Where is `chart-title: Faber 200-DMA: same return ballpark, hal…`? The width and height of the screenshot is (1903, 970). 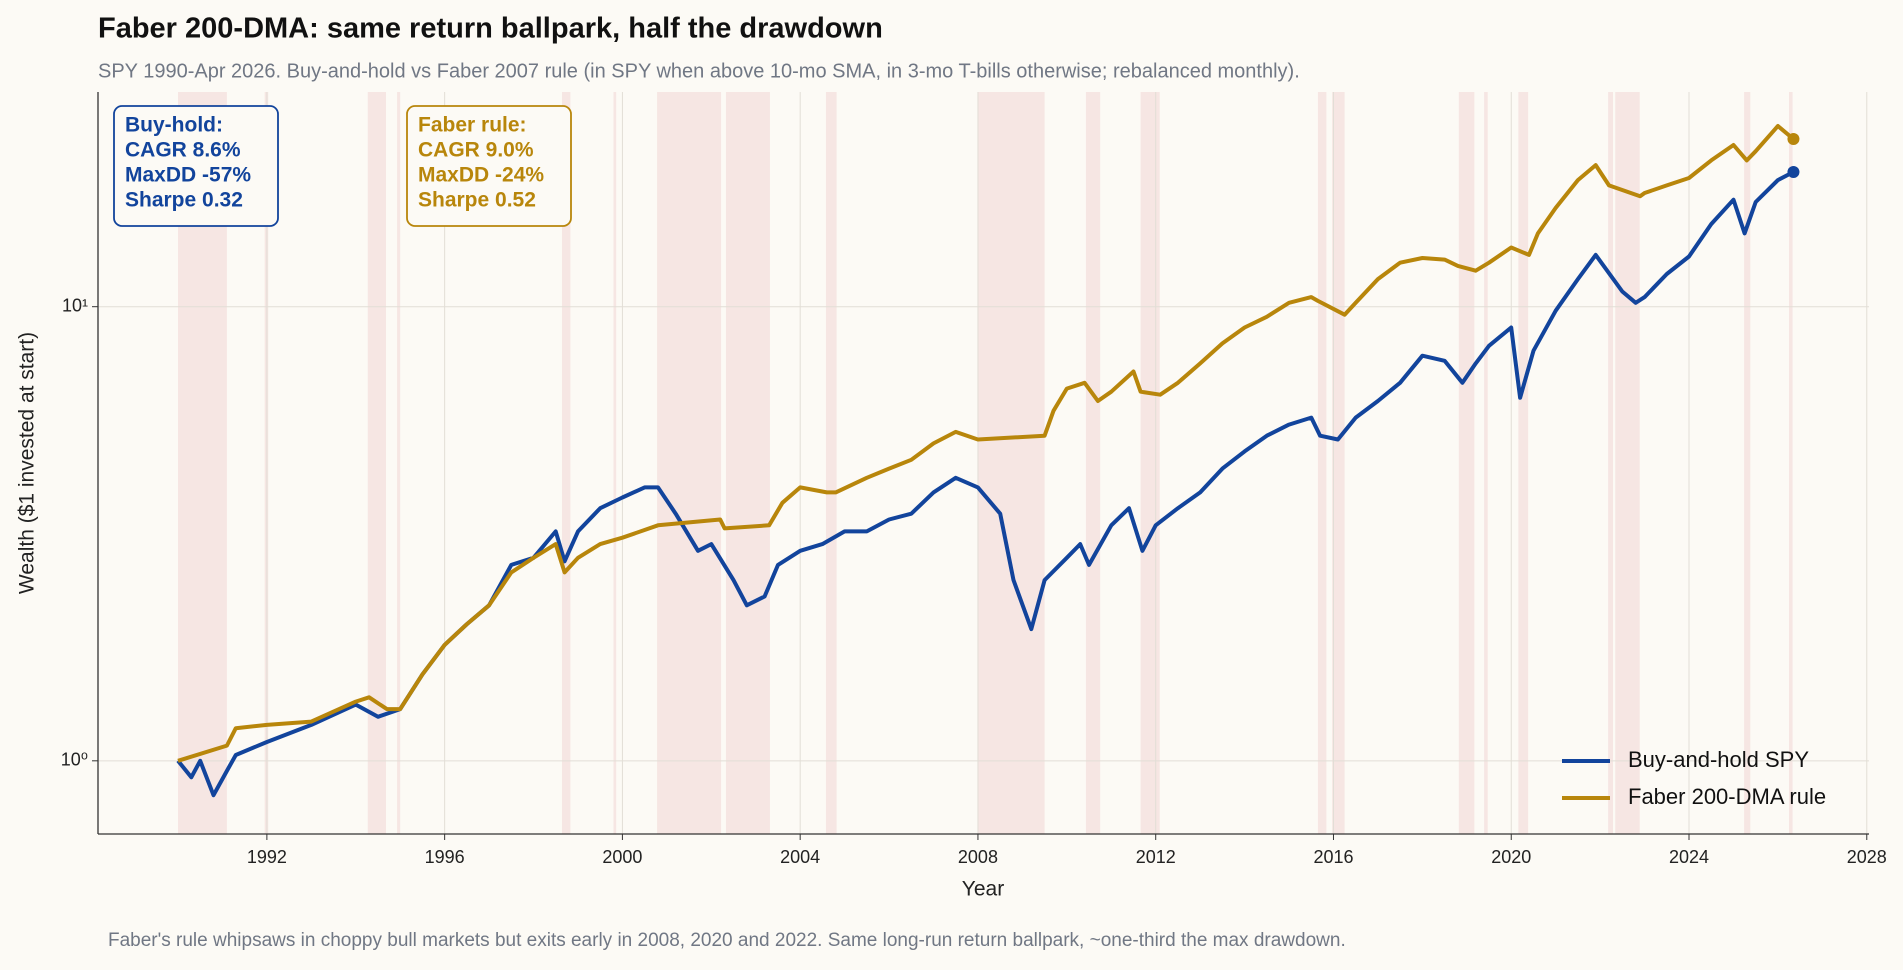
chart-title: Faber 200-DMA: same return ballpark, hal… is located at coordinates (490, 29).